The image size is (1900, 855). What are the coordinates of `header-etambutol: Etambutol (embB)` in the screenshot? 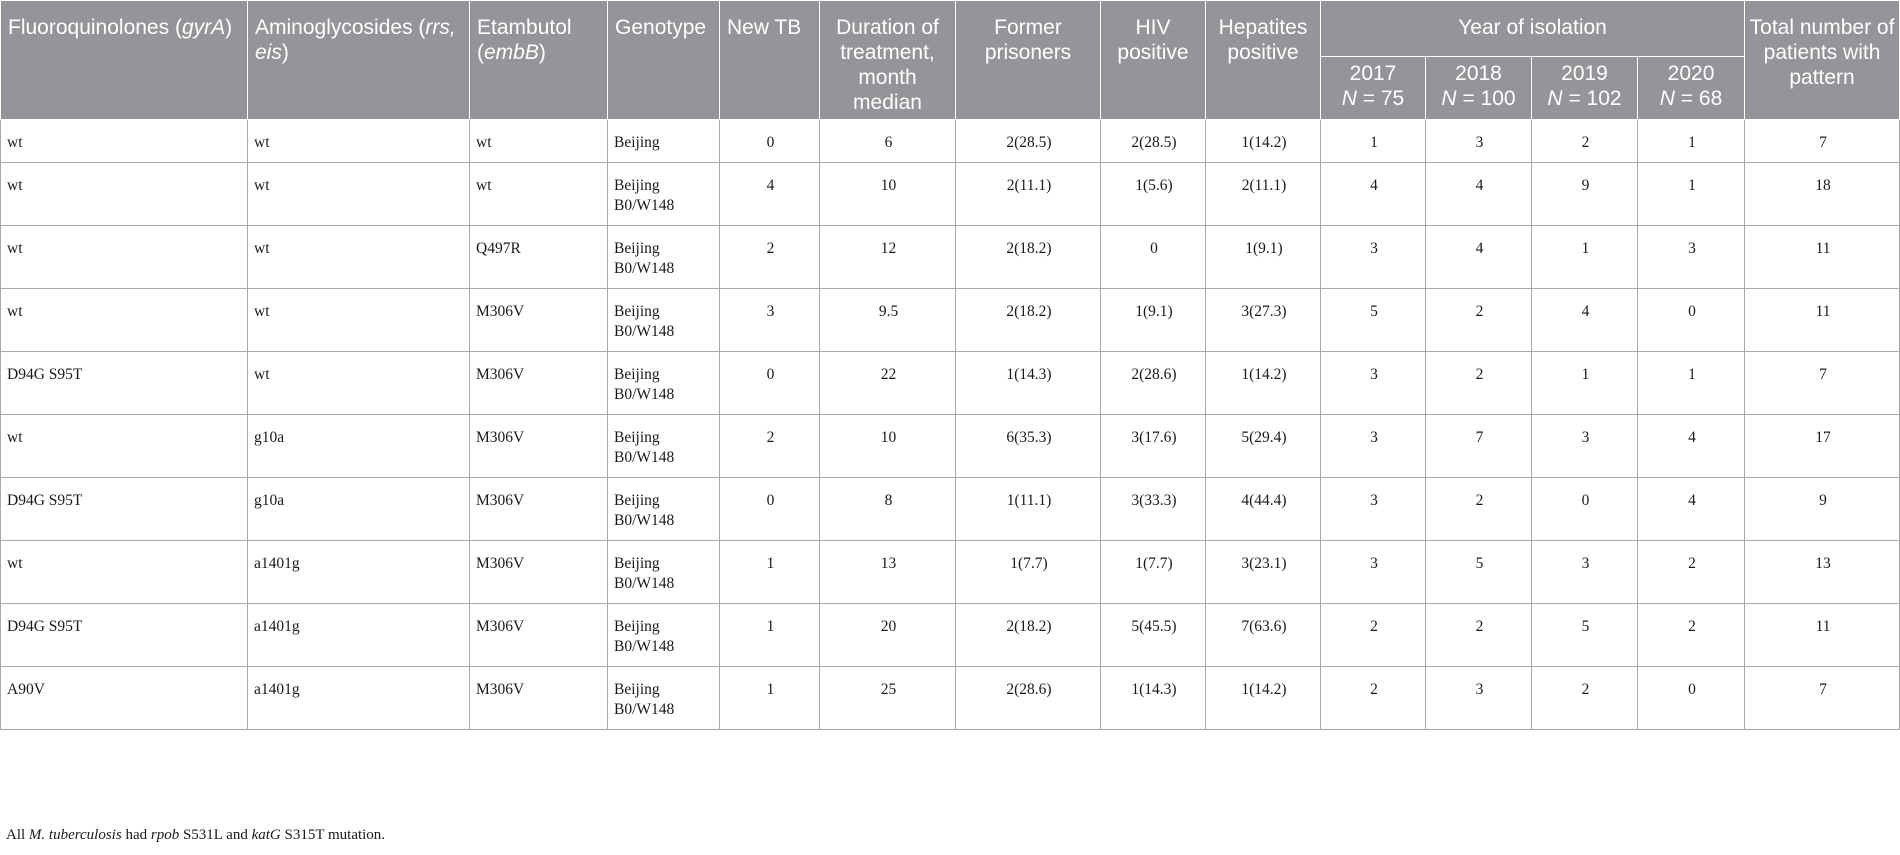 It's located at (538, 60).